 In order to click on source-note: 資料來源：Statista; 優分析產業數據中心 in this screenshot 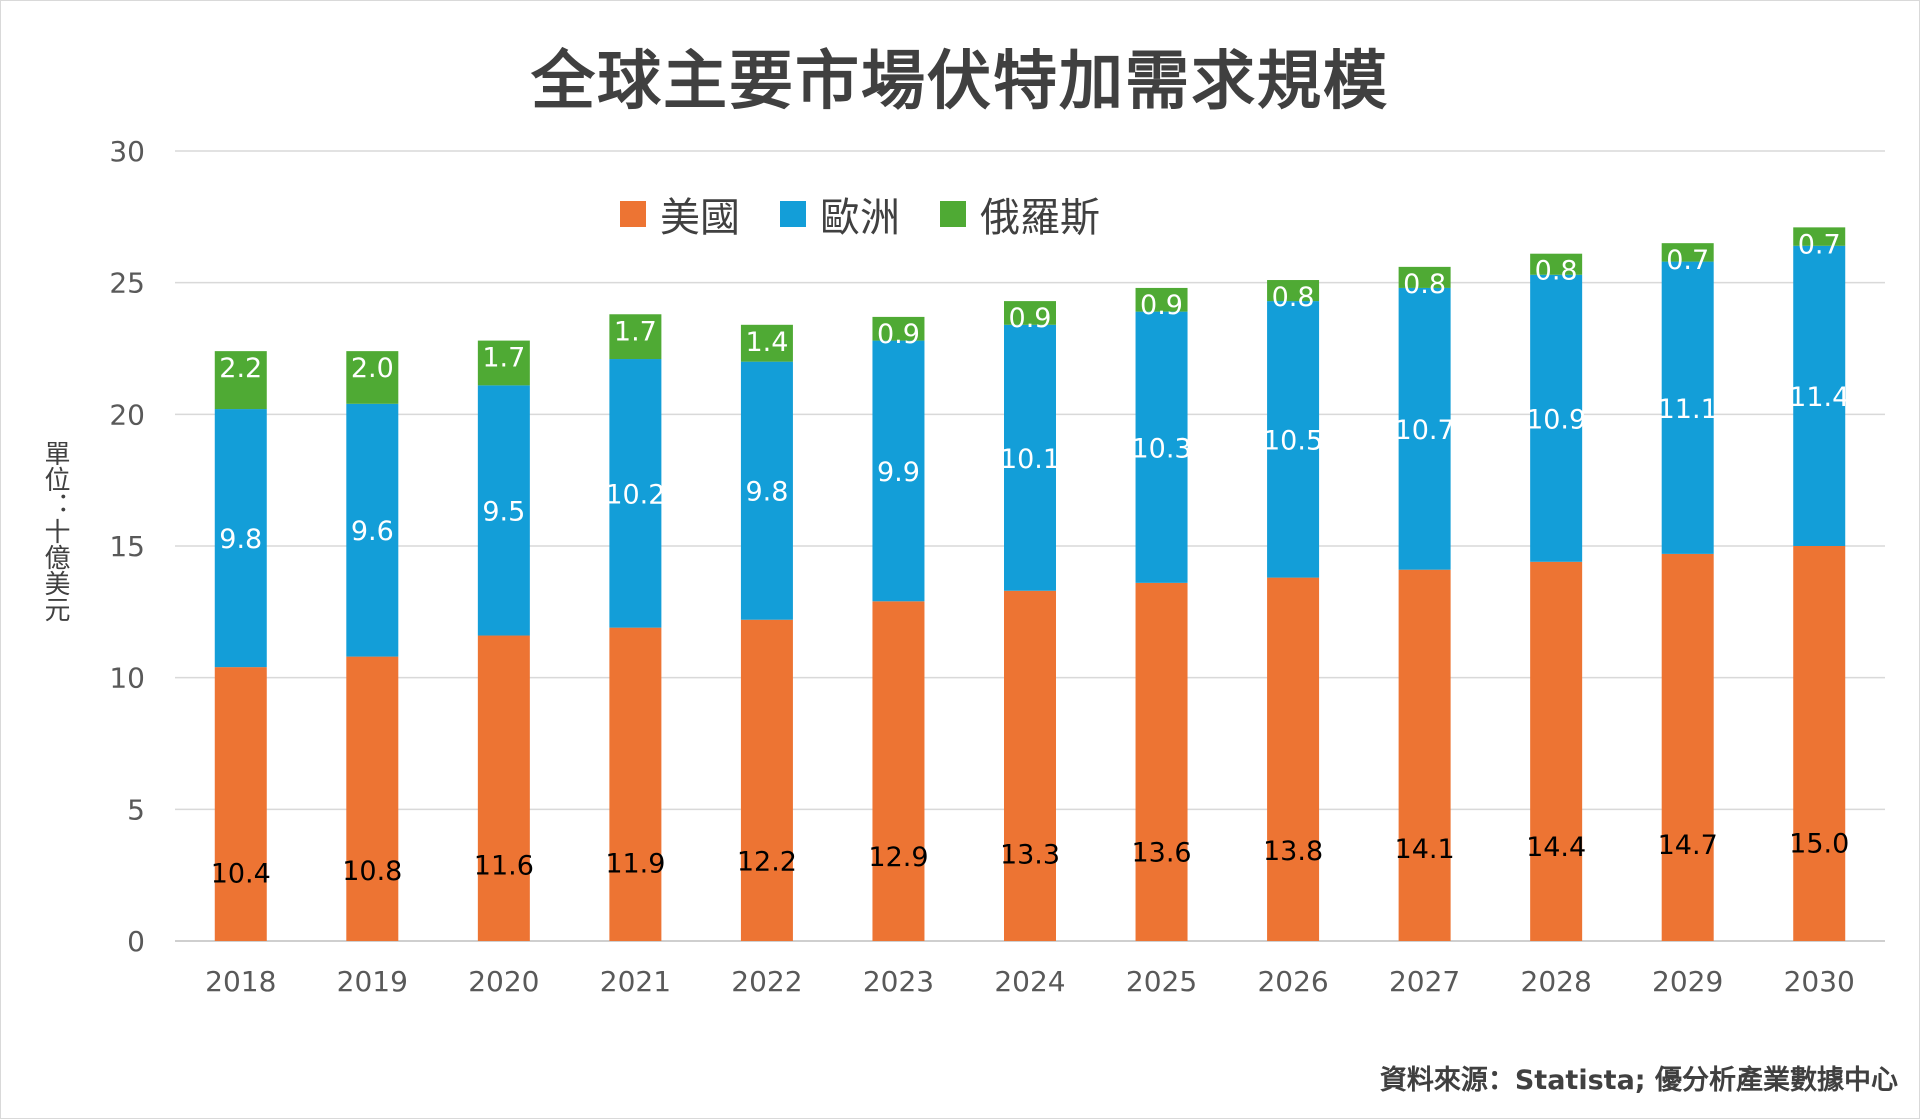, I will do `click(1638, 1080)`.